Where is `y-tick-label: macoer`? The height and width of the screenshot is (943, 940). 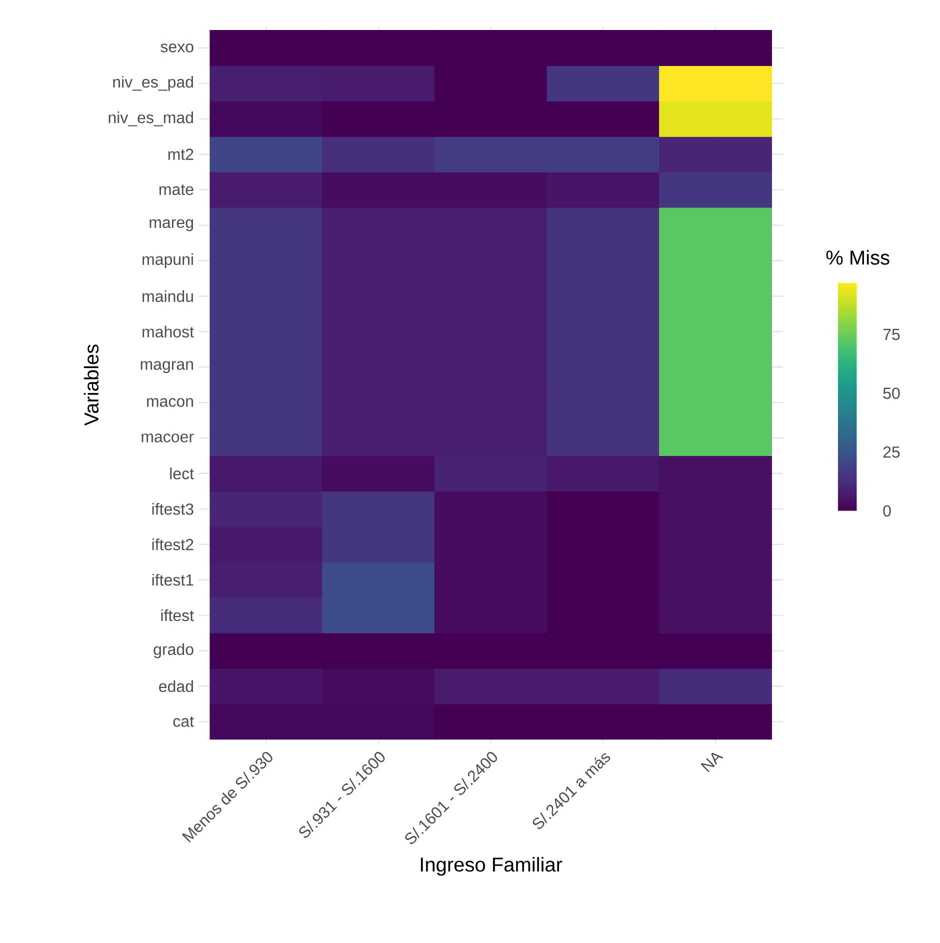
y-tick-label: macoer is located at coordinates (168, 438).